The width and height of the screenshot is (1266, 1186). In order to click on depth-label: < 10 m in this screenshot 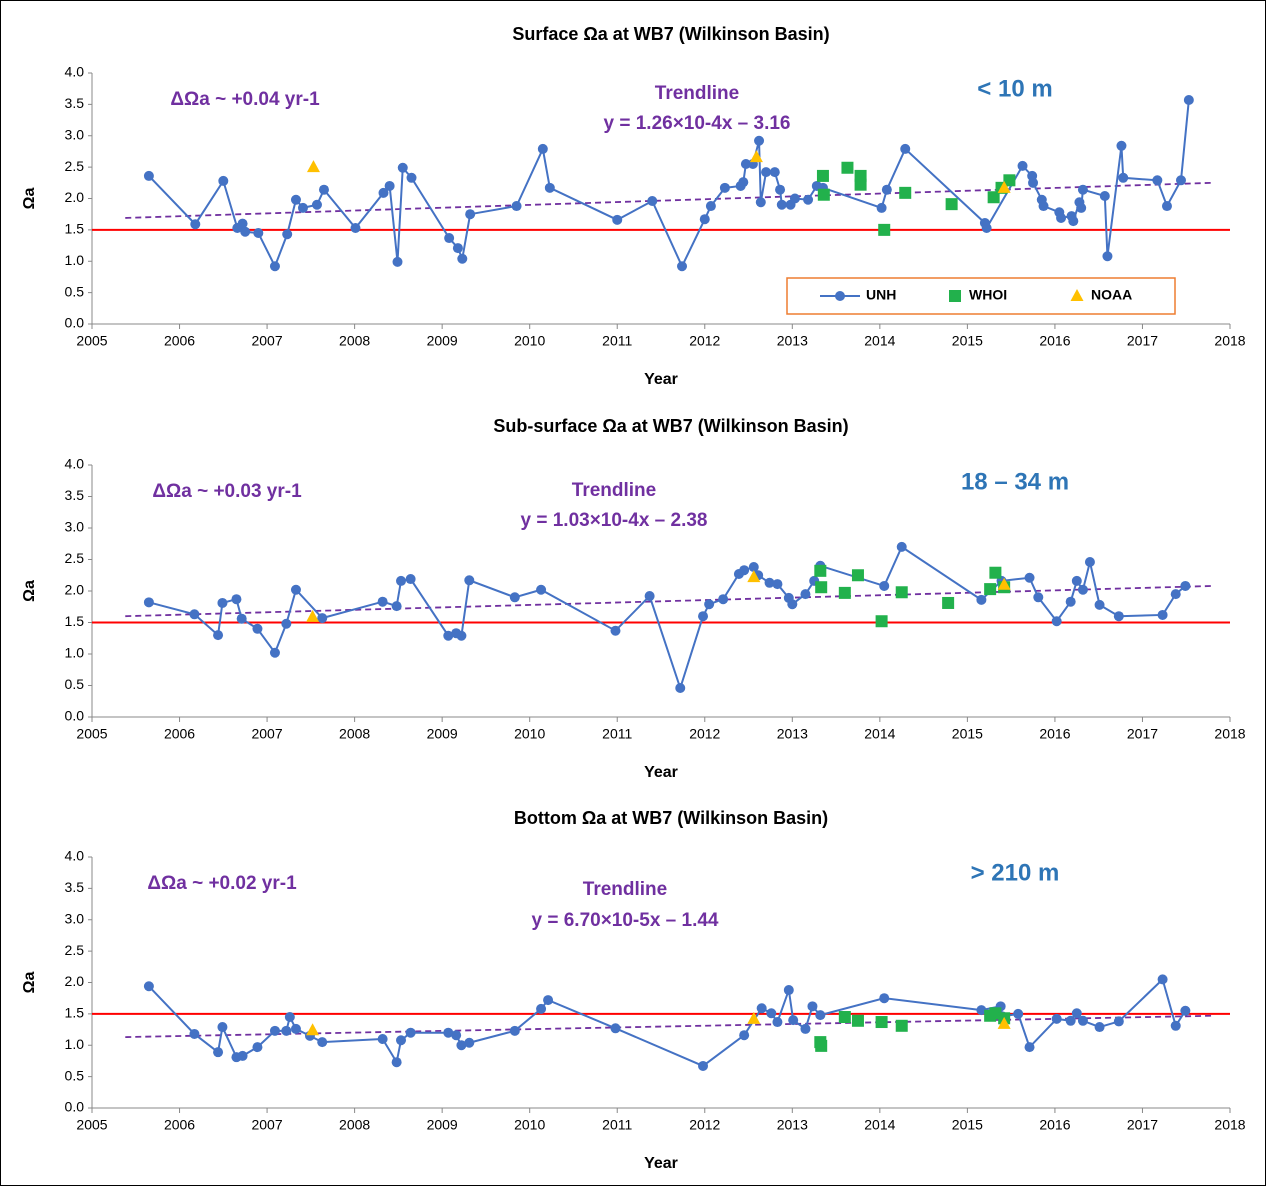, I will do `click(1014, 88)`.